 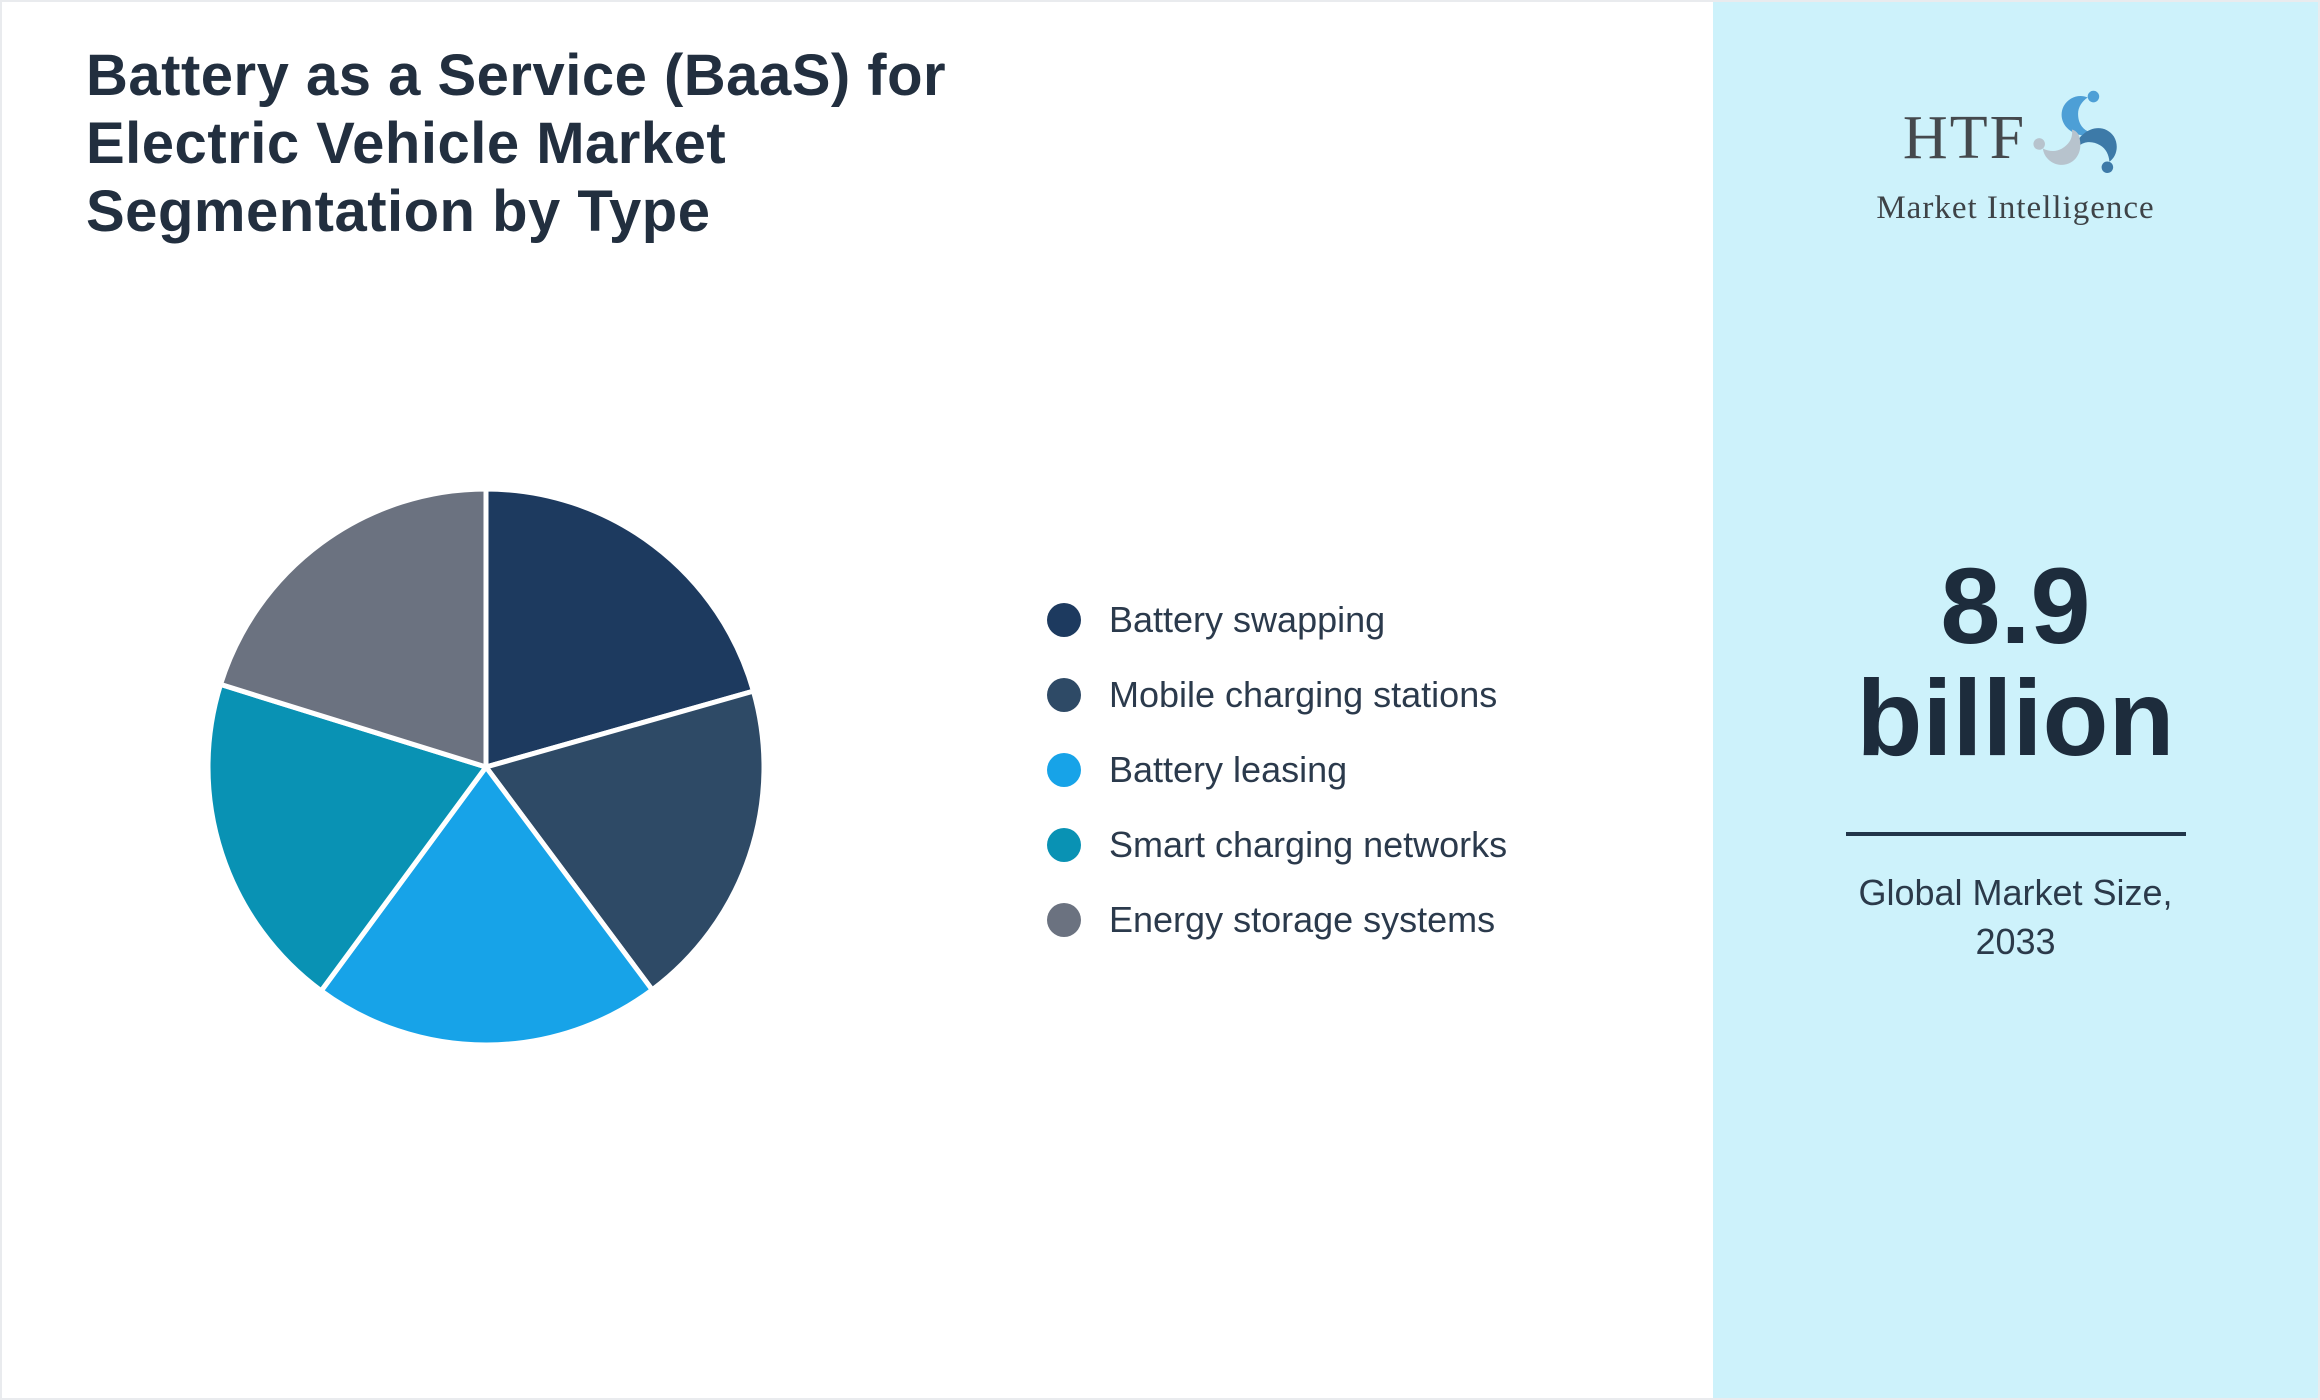 I want to click on legend-item-label: Mobile charging stations, so click(x=1303, y=694).